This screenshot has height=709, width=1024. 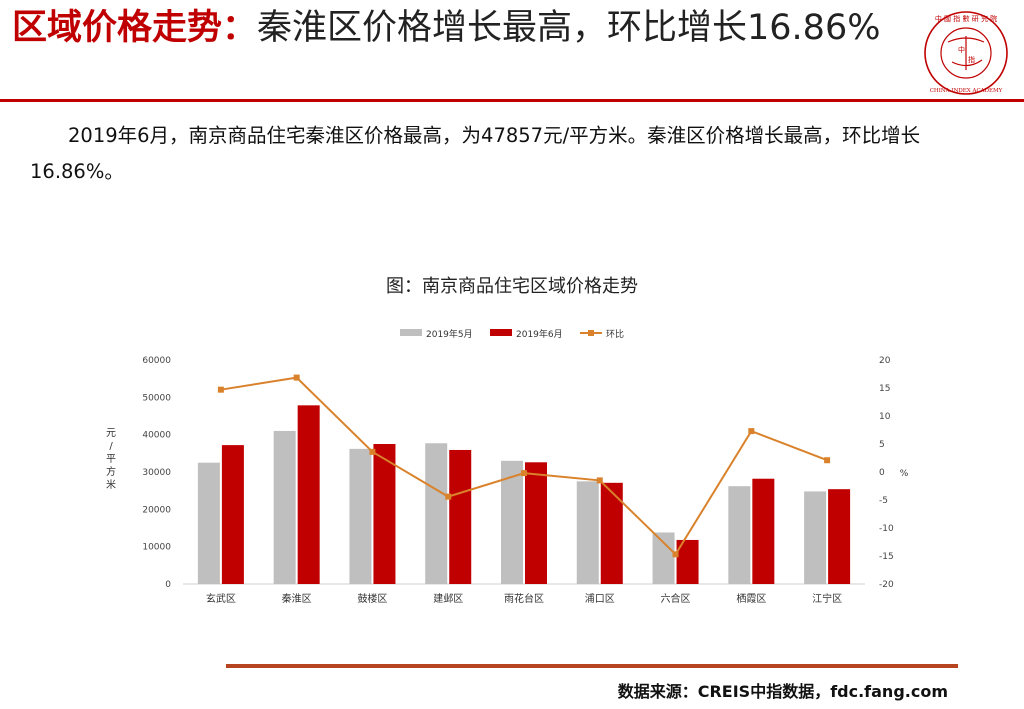 What do you see at coordinates (615, 334) in the screenshot?
I see `legend-label: 环比` at bounding box center [615, 334].